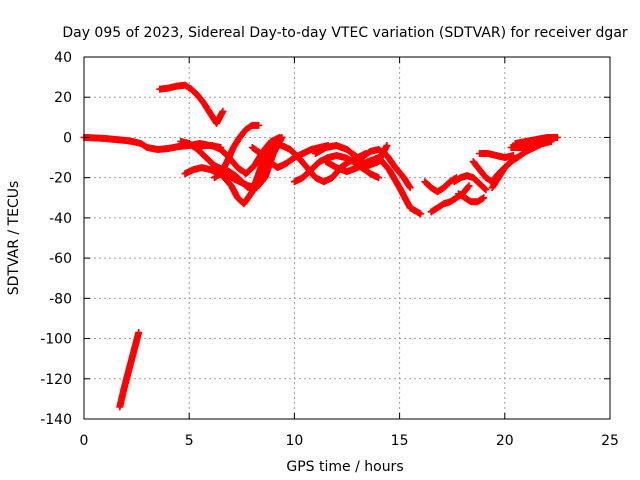 The image size is (640, 480). Describe the element at coordinates (56, 380) in the screenshot. I see `y-tick-label: -120` at that location.